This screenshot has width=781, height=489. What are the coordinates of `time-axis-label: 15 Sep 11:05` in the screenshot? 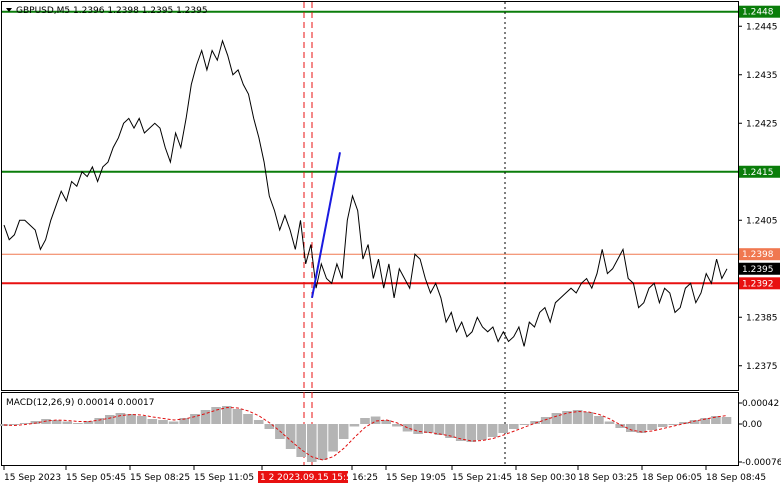 It's located at (224, 478).